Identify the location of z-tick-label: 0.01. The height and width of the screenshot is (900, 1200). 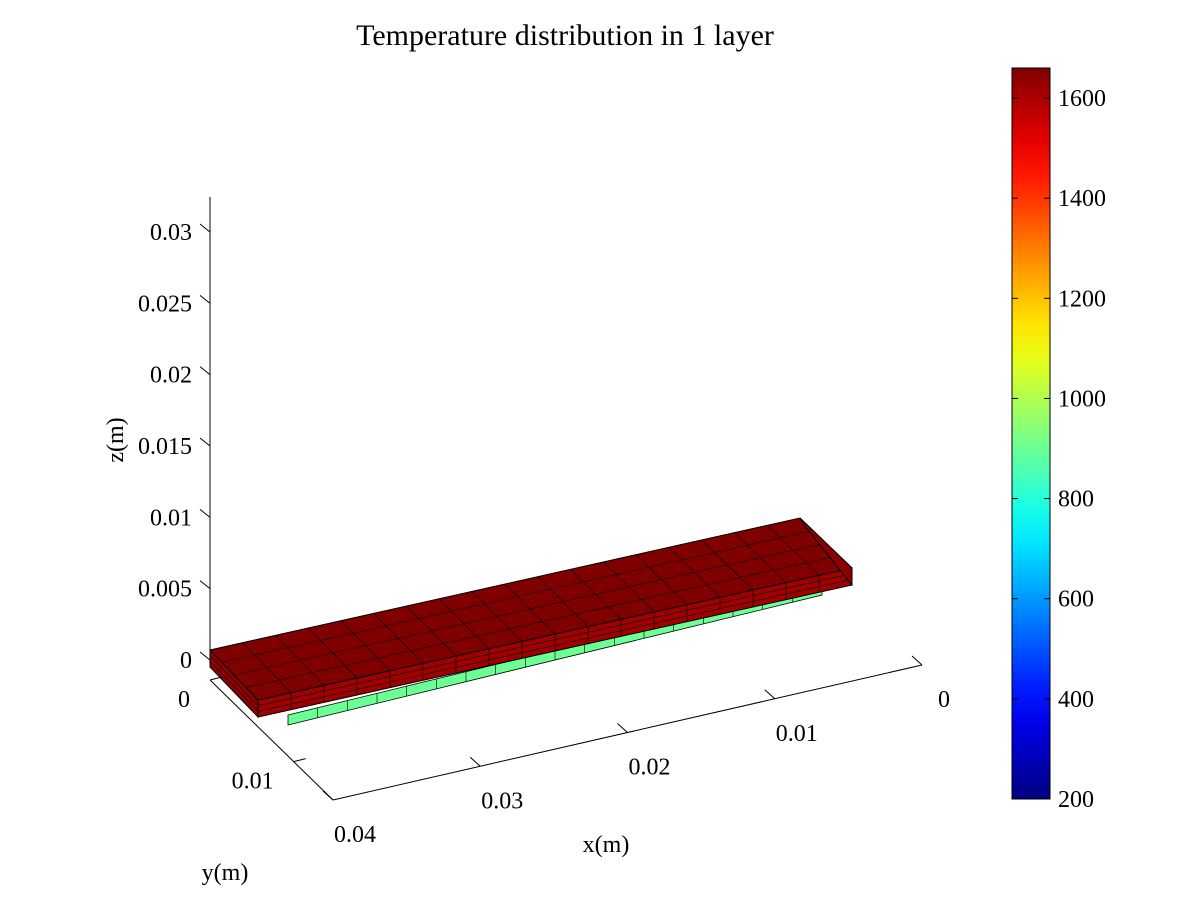
(171, 518).